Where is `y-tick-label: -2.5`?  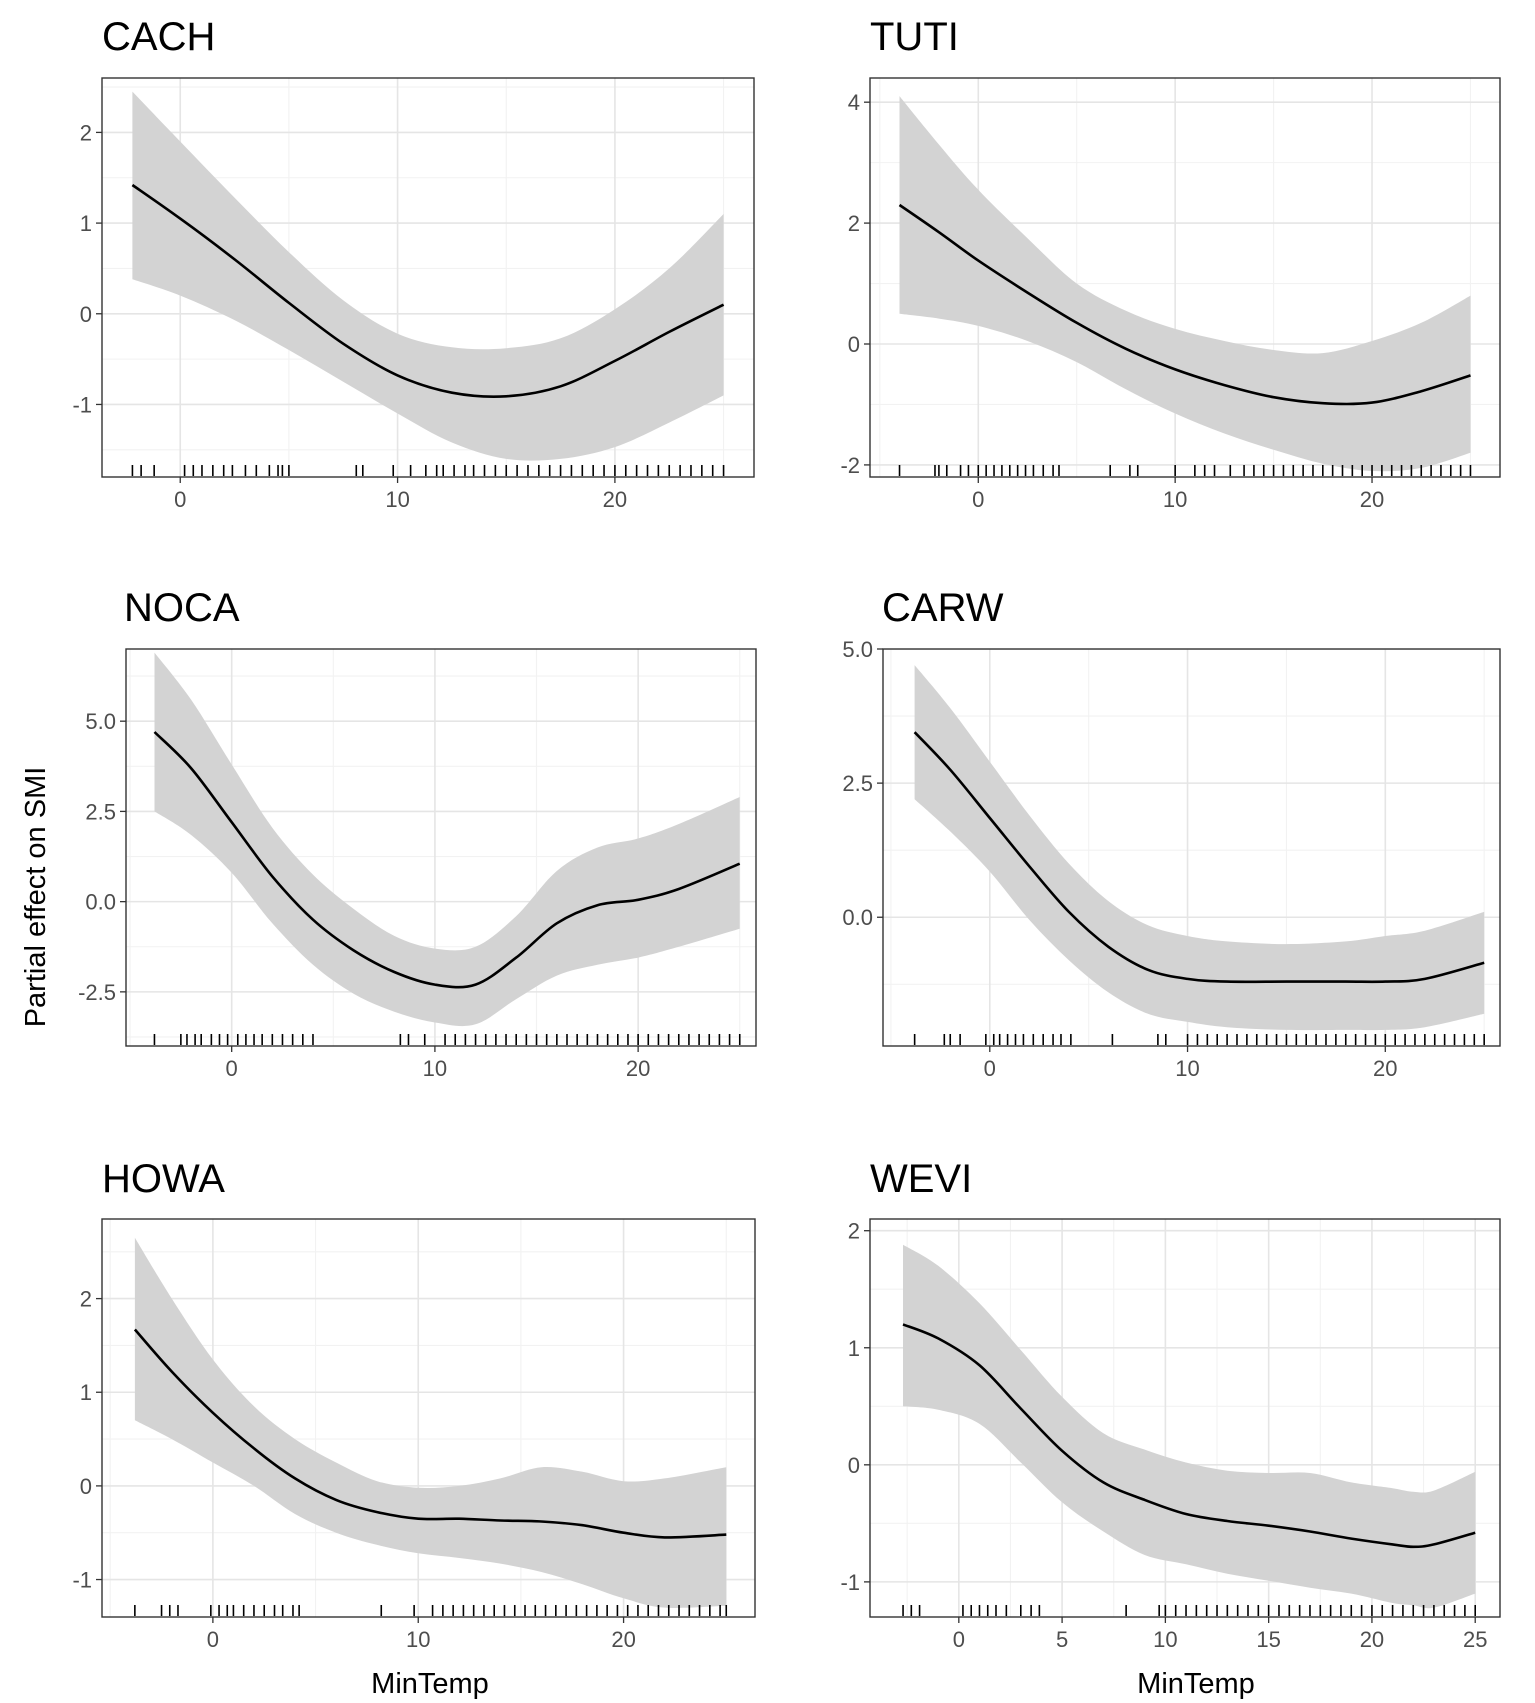
y-tick-label: -2.5 is located at coordinates (97, 992).